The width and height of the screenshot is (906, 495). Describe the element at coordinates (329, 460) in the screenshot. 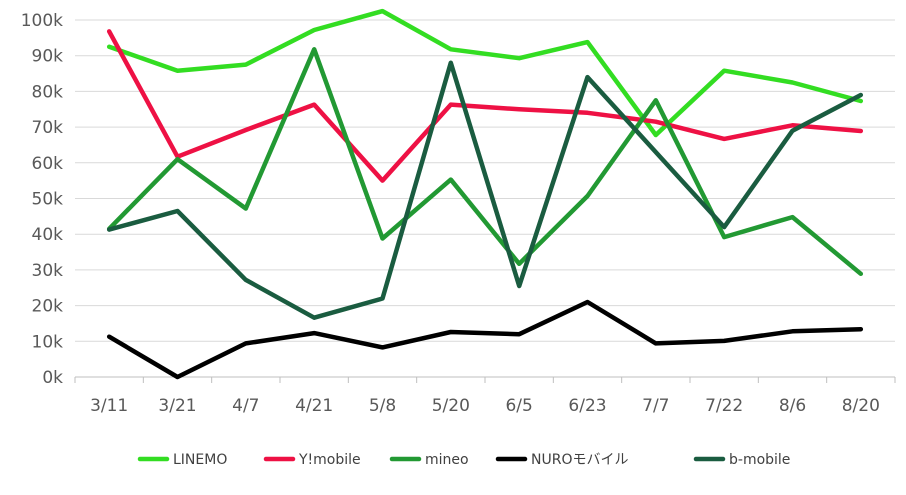

I see `legend-label: Y!mobile` at that location.